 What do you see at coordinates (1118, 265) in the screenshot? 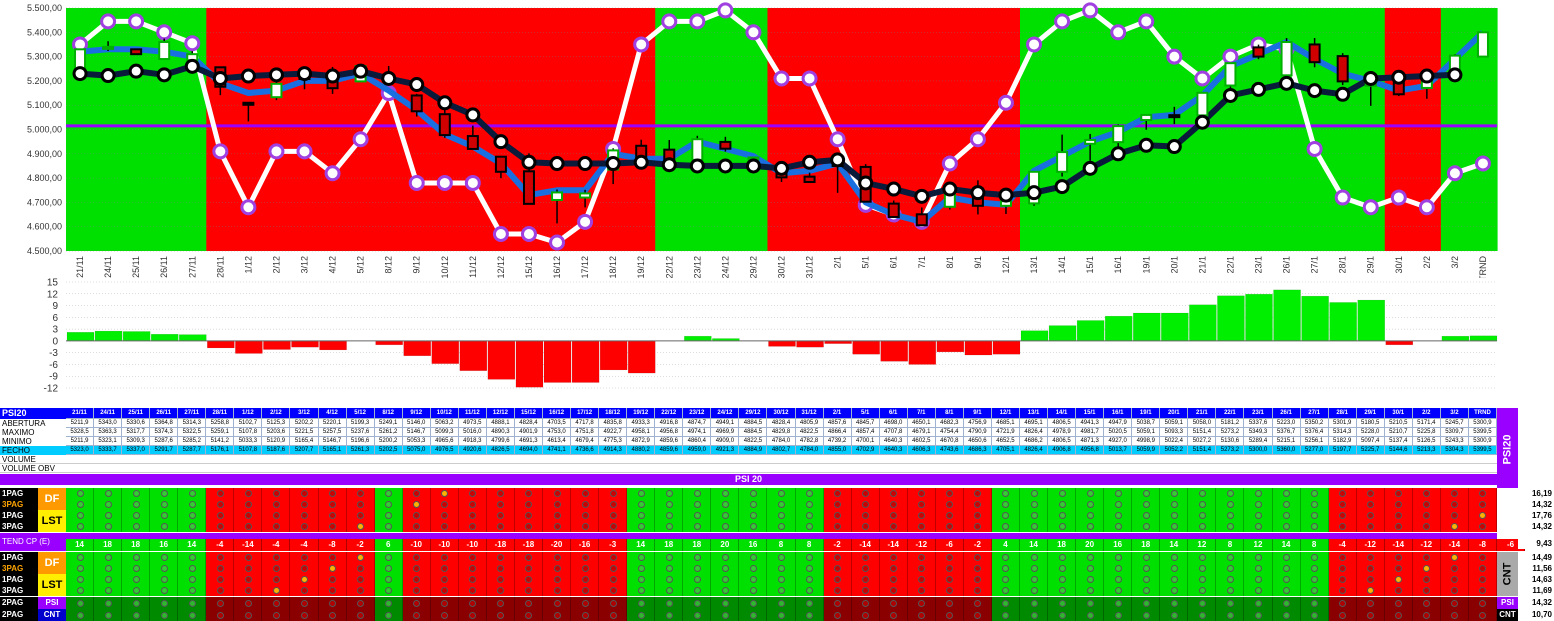
I see `x-tick-label: 16/1` at bounding box center [1118, 265].